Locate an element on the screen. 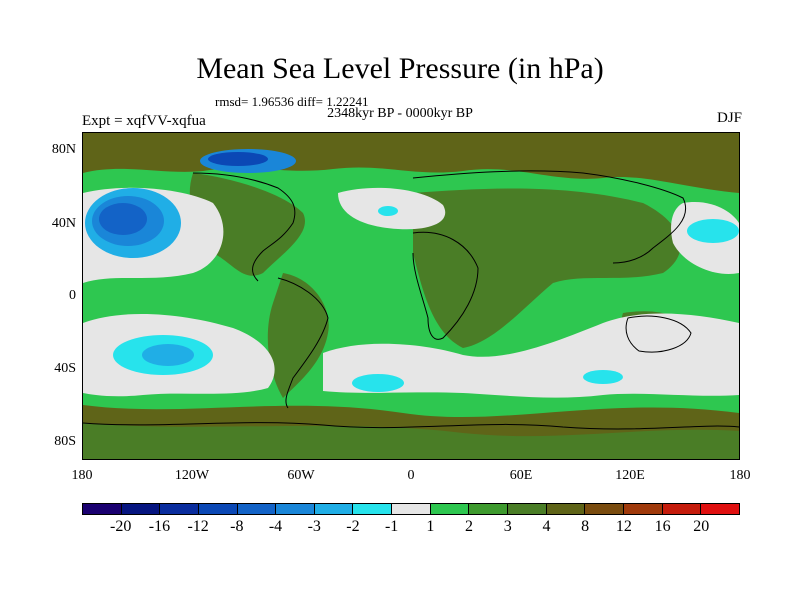 The width and height of the screenshot is (800, 600). lon-label-180w: 180 is located at coordinates (82, 475).